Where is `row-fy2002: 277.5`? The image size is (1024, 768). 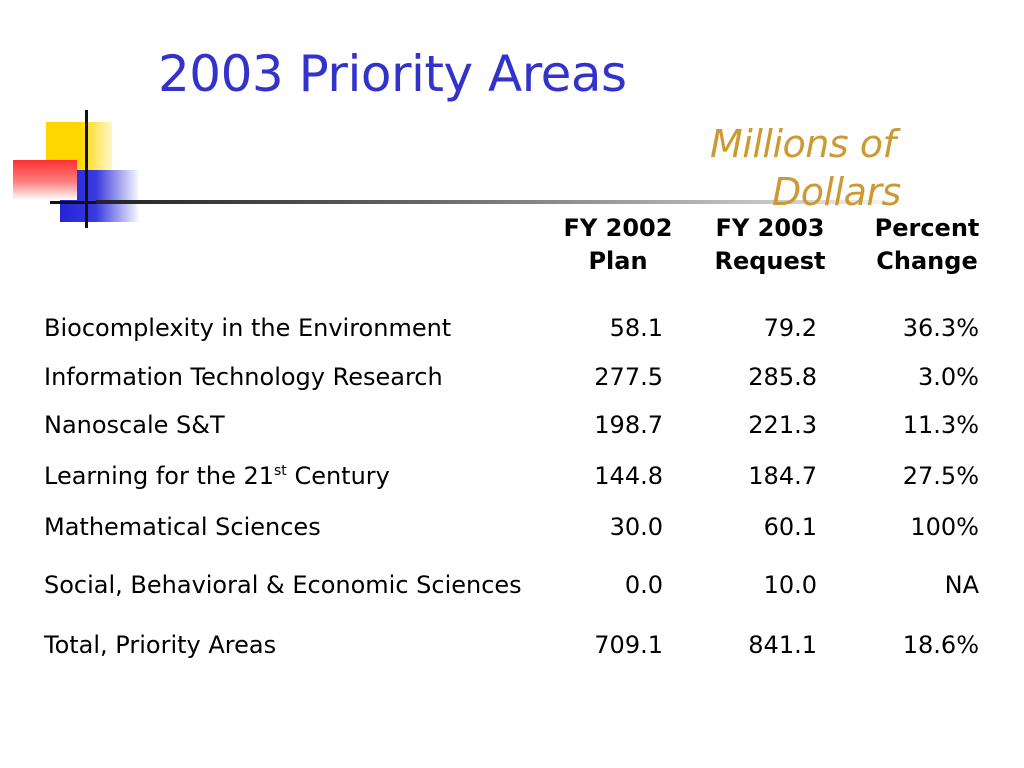 row-fy2002: 277.5 is located at coordinates (628, 377).